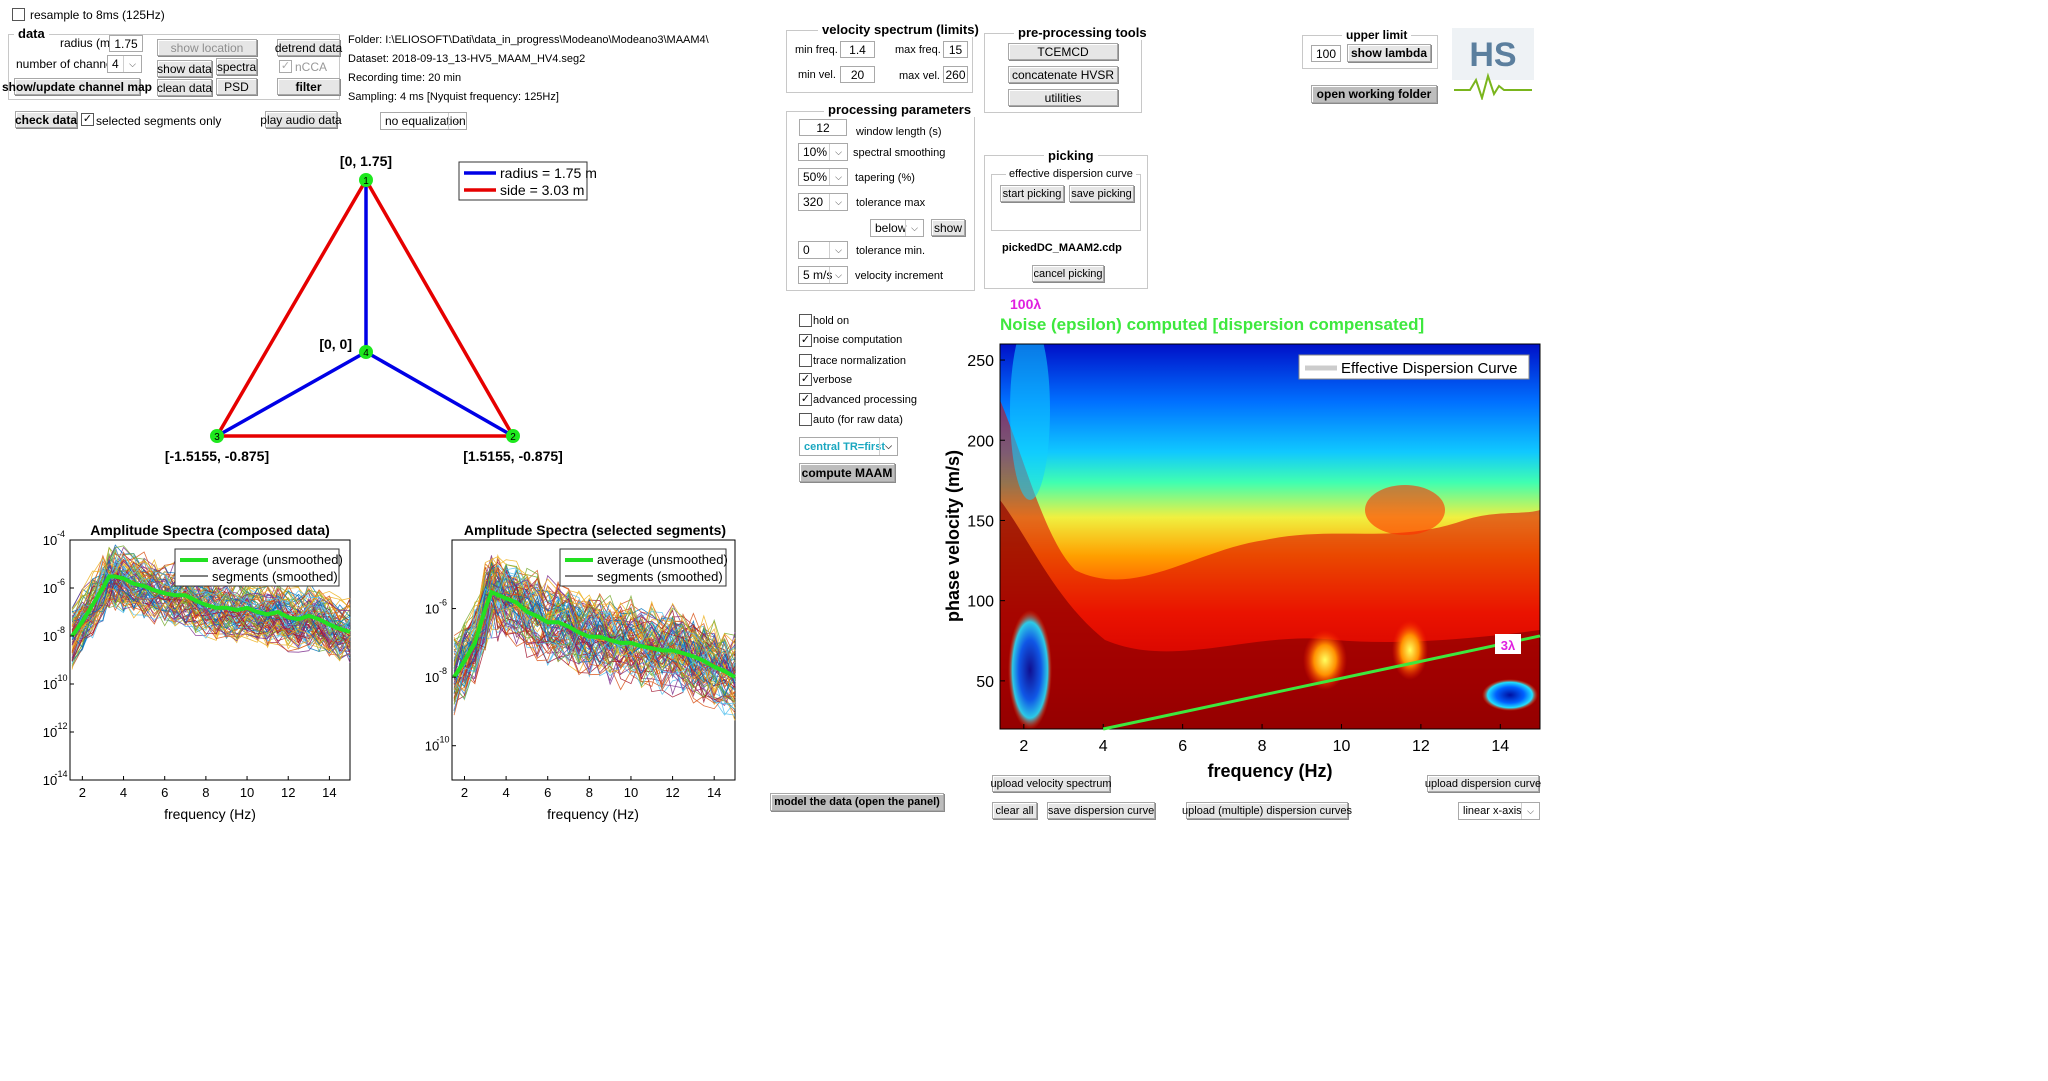 This screenshot has height=1081, width=2048. What do you see at coordinates (366, 353) in the screenshot?
I see `node-4-number: 4` at bounding box center [366, 353].